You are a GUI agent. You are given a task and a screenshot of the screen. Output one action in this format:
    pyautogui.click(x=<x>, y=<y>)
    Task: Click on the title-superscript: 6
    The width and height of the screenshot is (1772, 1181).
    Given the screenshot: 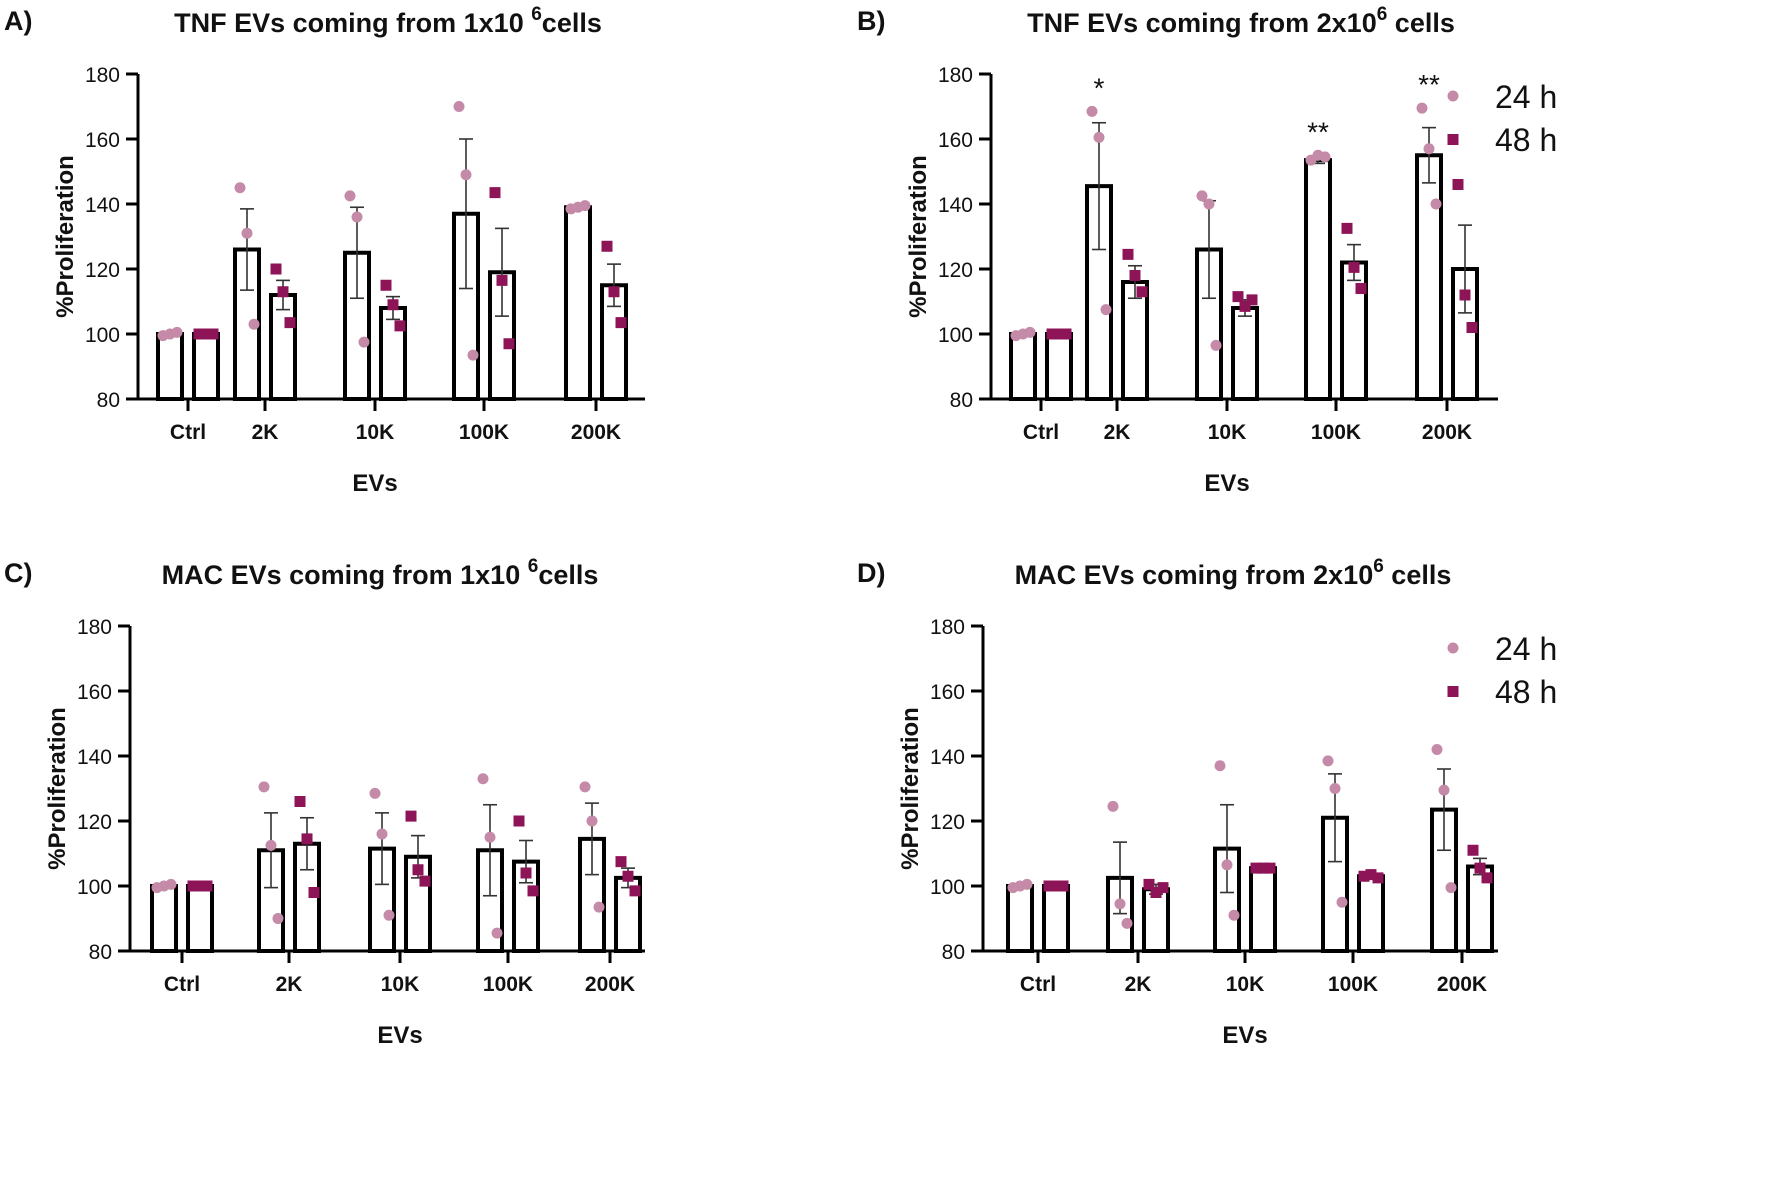 What is the action you would take?
    pyautogui.click(x=533, y=566)
    